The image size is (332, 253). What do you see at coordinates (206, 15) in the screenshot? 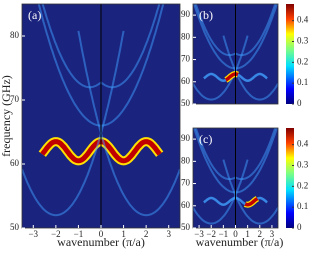
I see `panel-label: (b)` at bounding box center [206, 15].